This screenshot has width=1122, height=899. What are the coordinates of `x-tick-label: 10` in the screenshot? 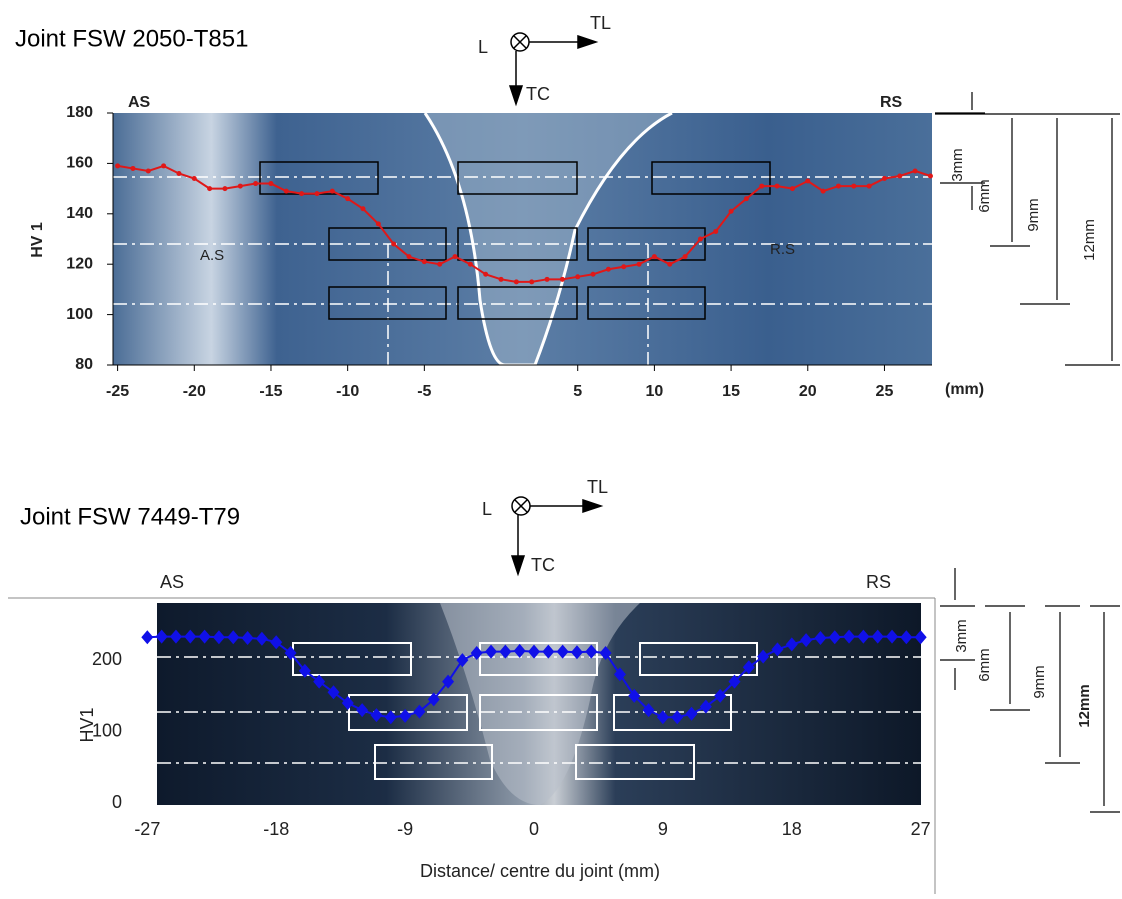 It's located at (655, 391).